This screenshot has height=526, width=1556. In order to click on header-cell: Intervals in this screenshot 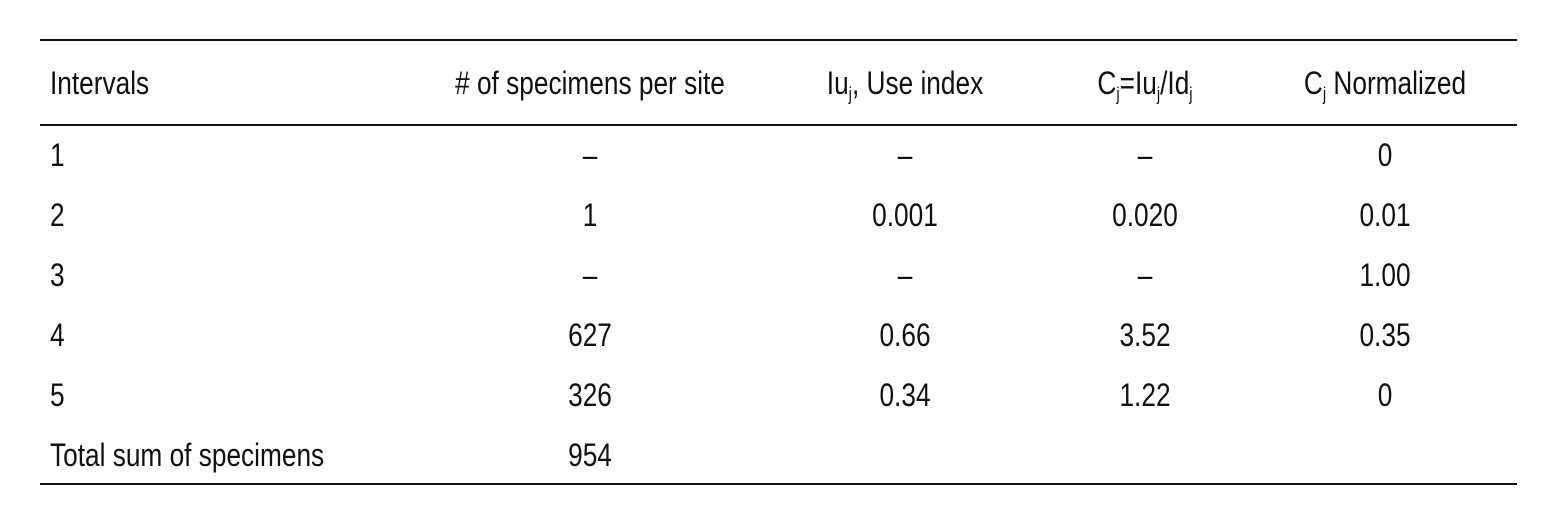, I will do `click(99, 83)`.